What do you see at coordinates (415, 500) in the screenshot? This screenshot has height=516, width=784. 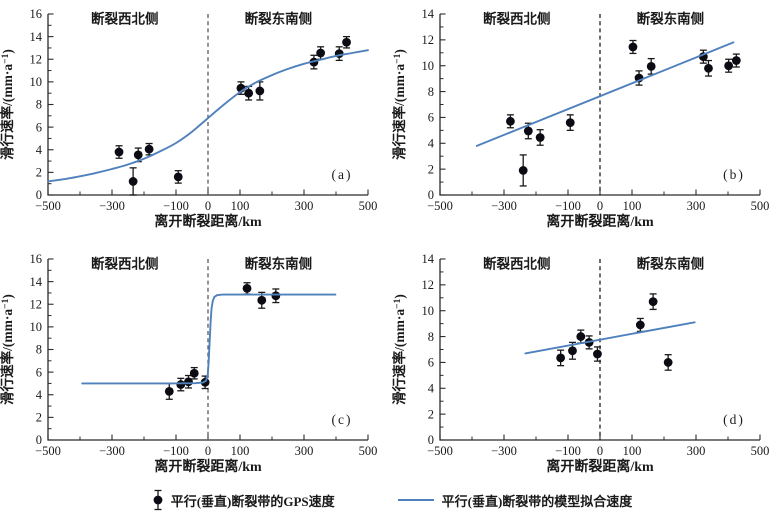 I see `model-fit-line-icon` at bounding box center [415, 500].